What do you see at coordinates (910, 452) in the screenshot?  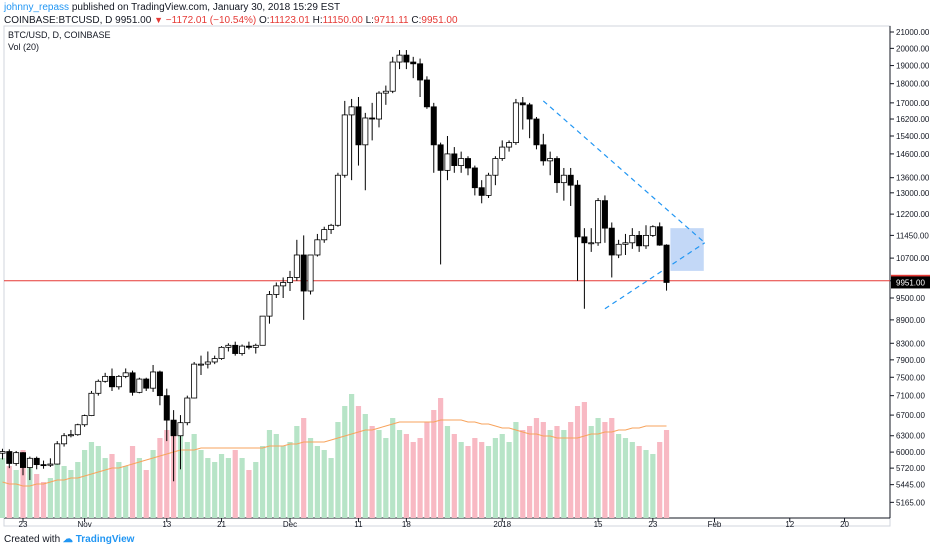 I see `price-tick-label: 6000.00` at bounding box center [910, 452].